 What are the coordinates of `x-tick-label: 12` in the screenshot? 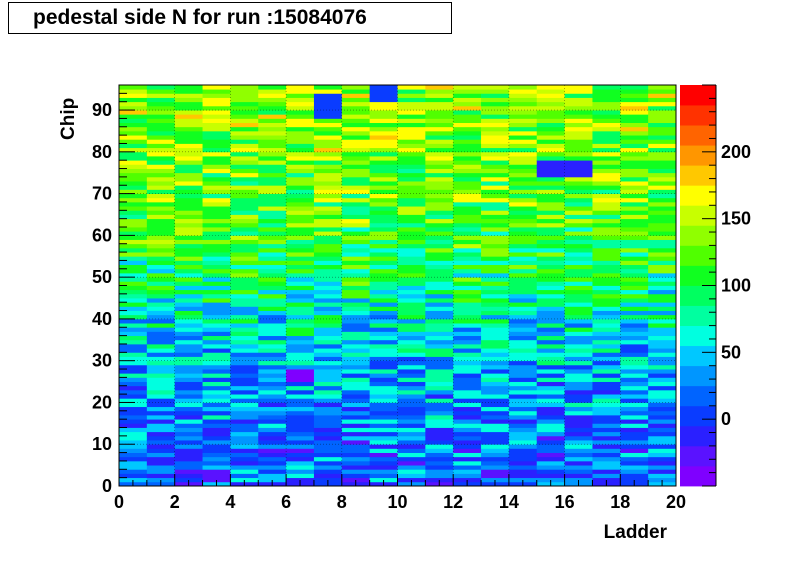 It's located at (453, 502).